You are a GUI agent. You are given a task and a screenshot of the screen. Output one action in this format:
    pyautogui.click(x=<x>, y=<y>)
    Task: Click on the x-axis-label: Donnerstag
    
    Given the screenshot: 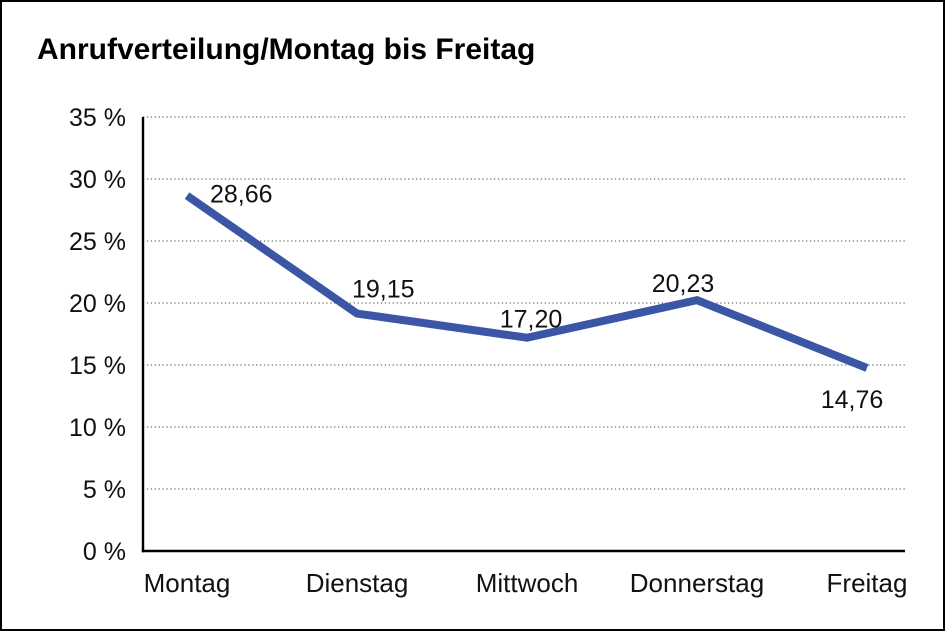 What is the action you would take?
    pyautogui.click(x=697, y=583)
    